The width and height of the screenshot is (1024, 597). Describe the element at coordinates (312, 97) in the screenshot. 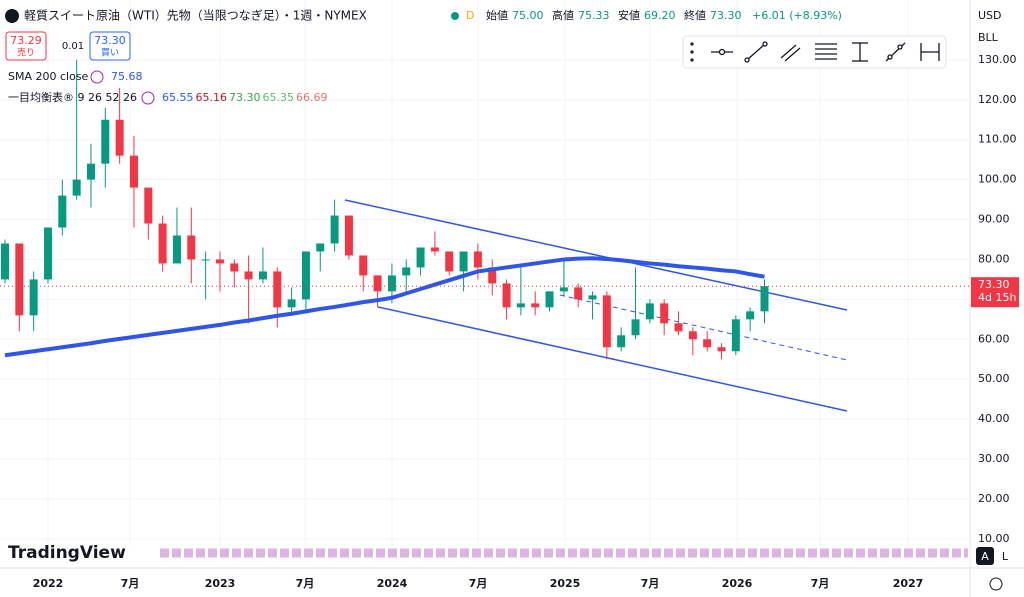

I see `indicator-value: 66.69` at that location.